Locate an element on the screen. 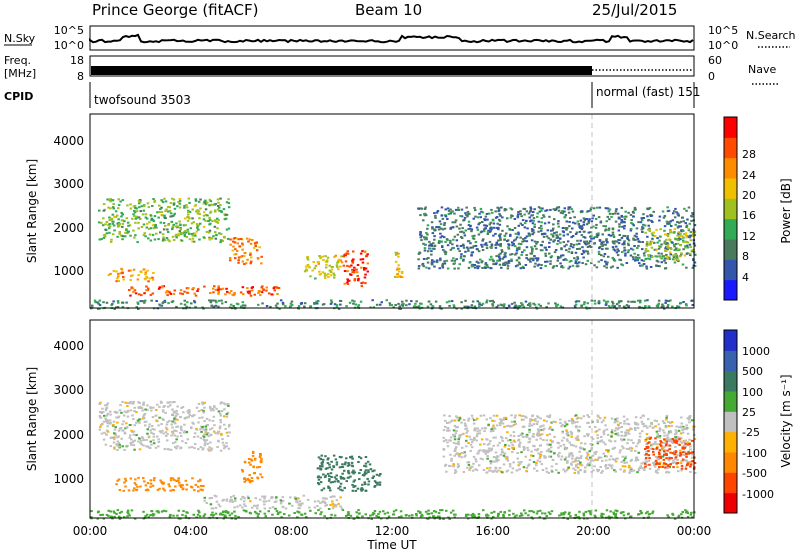 This screenshot has height=554, width=800. velocity-colorbar-swatch is located at coordinates (730, 422).